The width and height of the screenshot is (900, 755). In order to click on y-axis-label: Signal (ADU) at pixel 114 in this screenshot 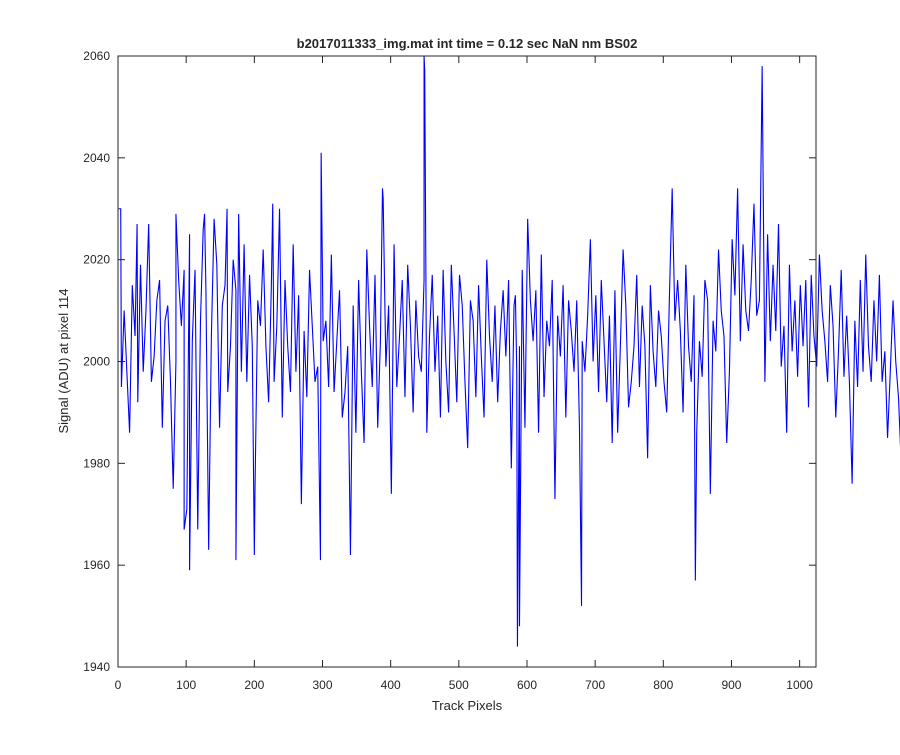, I will do `click(63, 361)`.